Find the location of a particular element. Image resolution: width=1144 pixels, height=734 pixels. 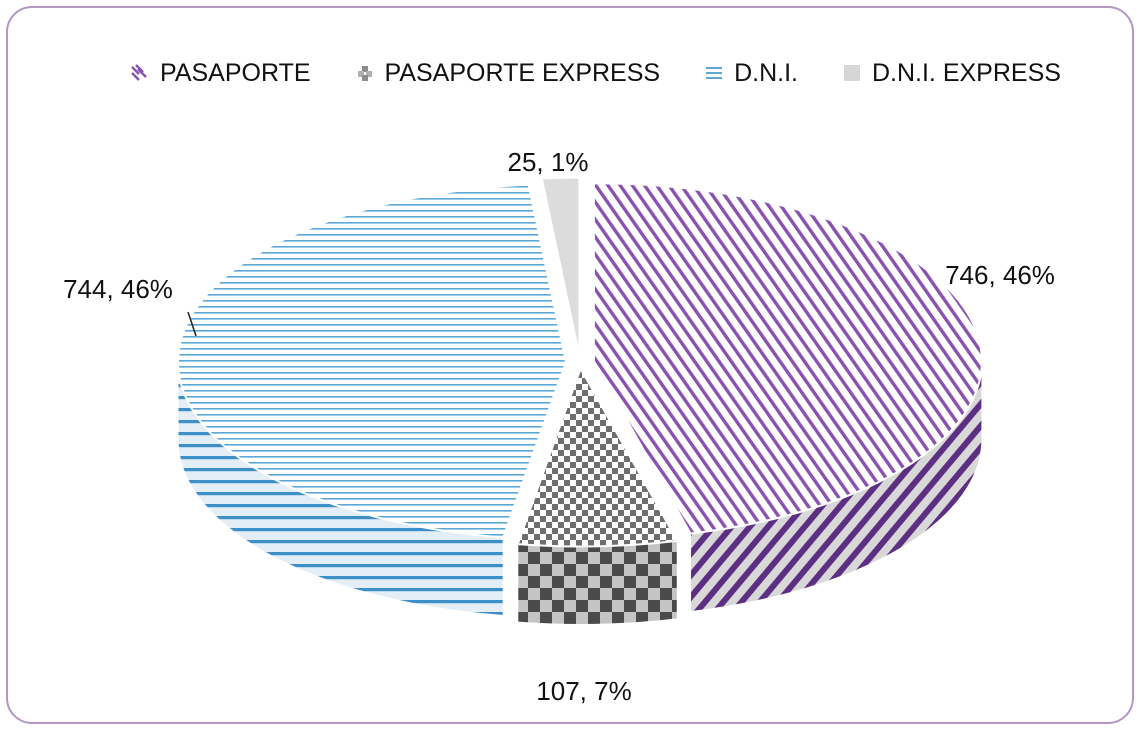

legend-swatch-dni-express is located at coordinates (852, 73).